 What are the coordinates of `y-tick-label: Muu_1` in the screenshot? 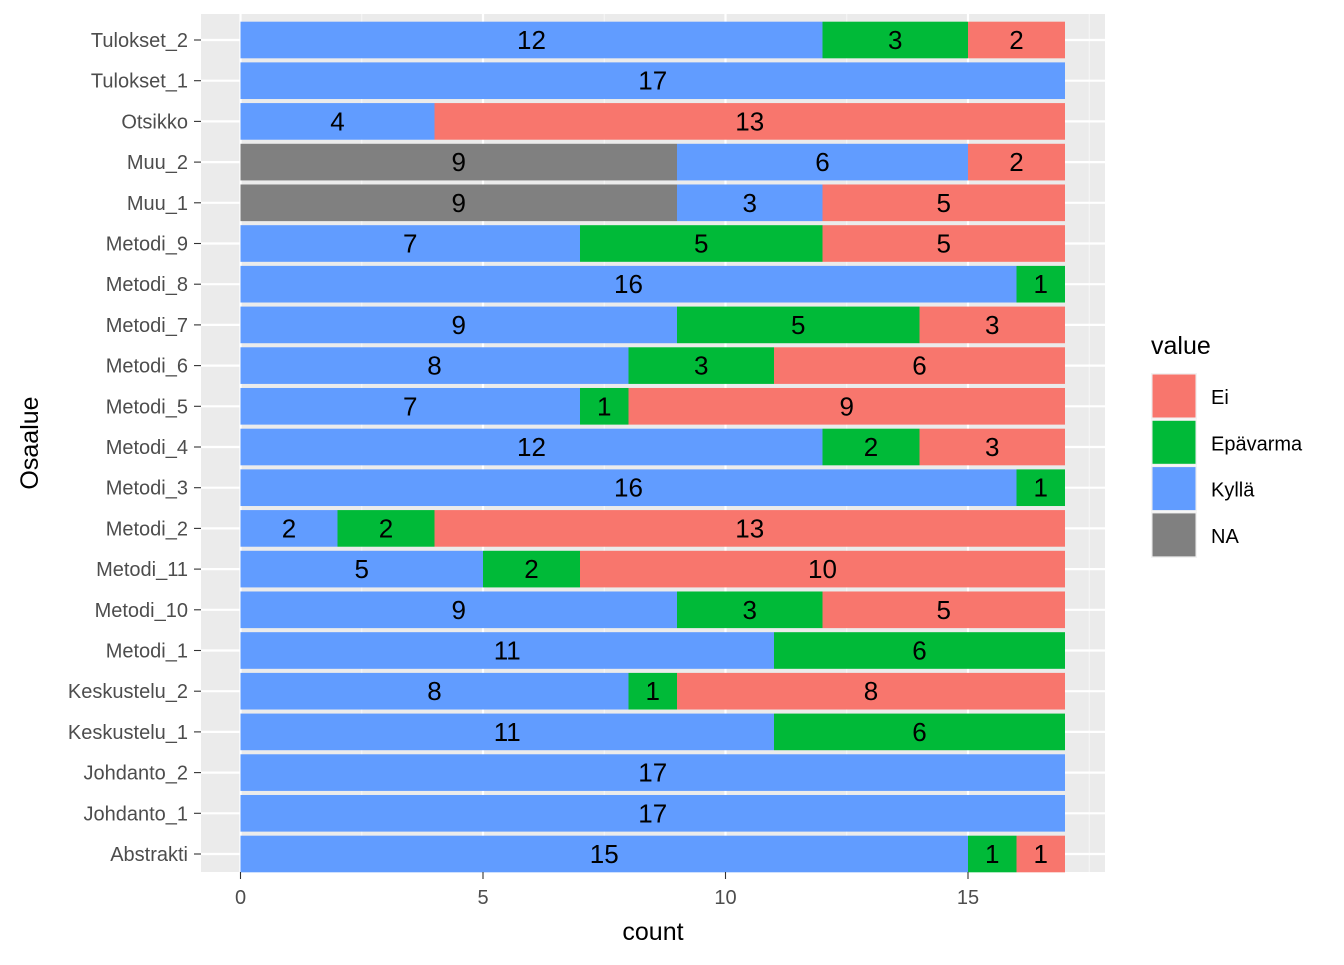 It's located at (157, 204).